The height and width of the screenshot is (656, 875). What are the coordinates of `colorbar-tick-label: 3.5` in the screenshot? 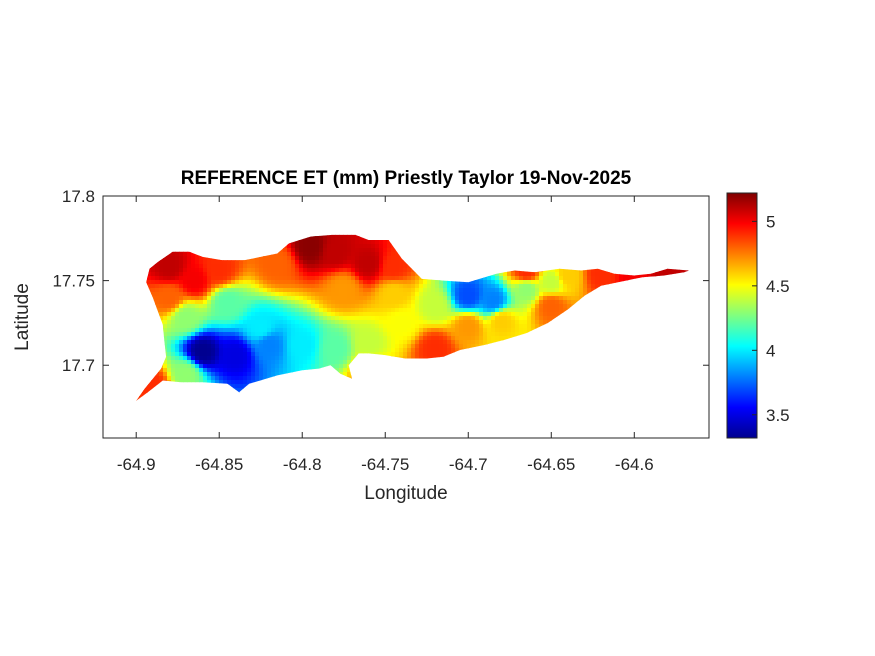 It's located at (778, 415).